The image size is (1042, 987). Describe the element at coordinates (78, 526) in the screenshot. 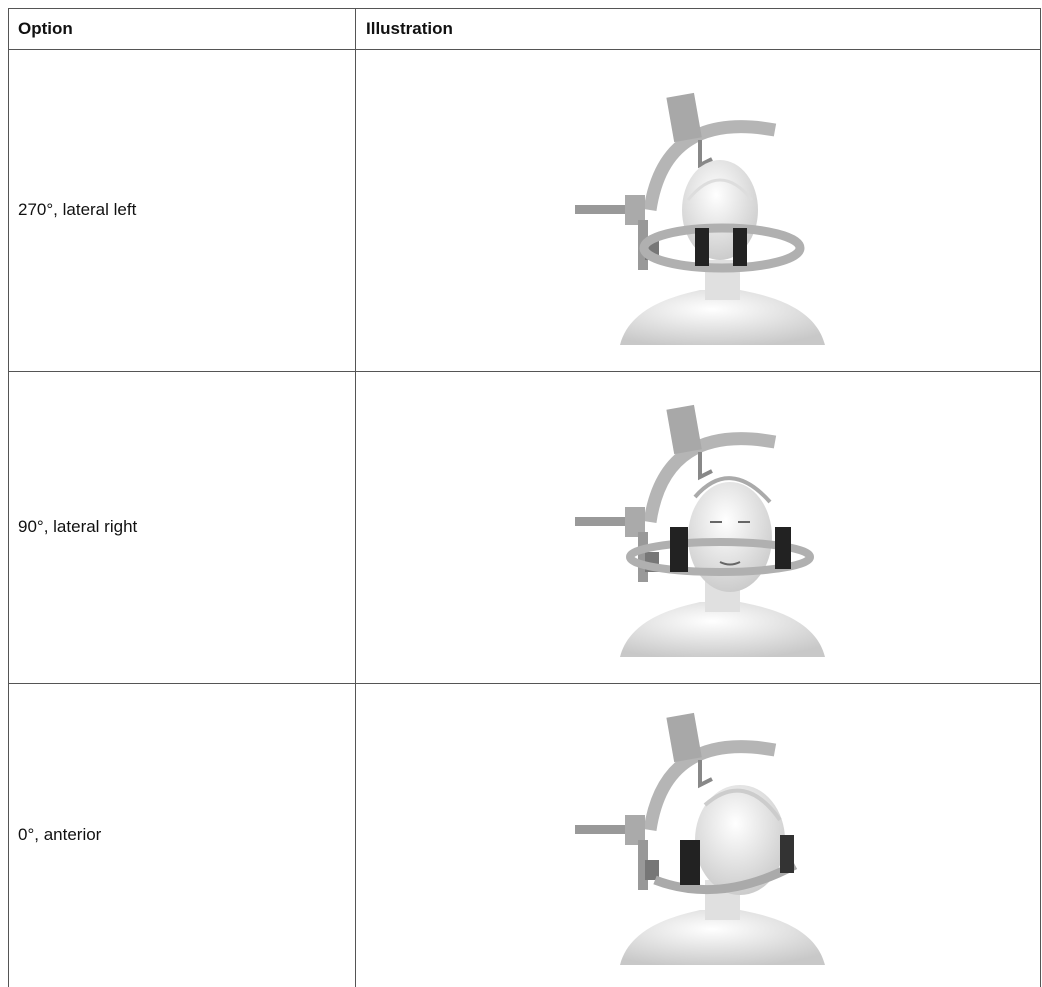

I see `option-text: 90°, lateral right` at that location.